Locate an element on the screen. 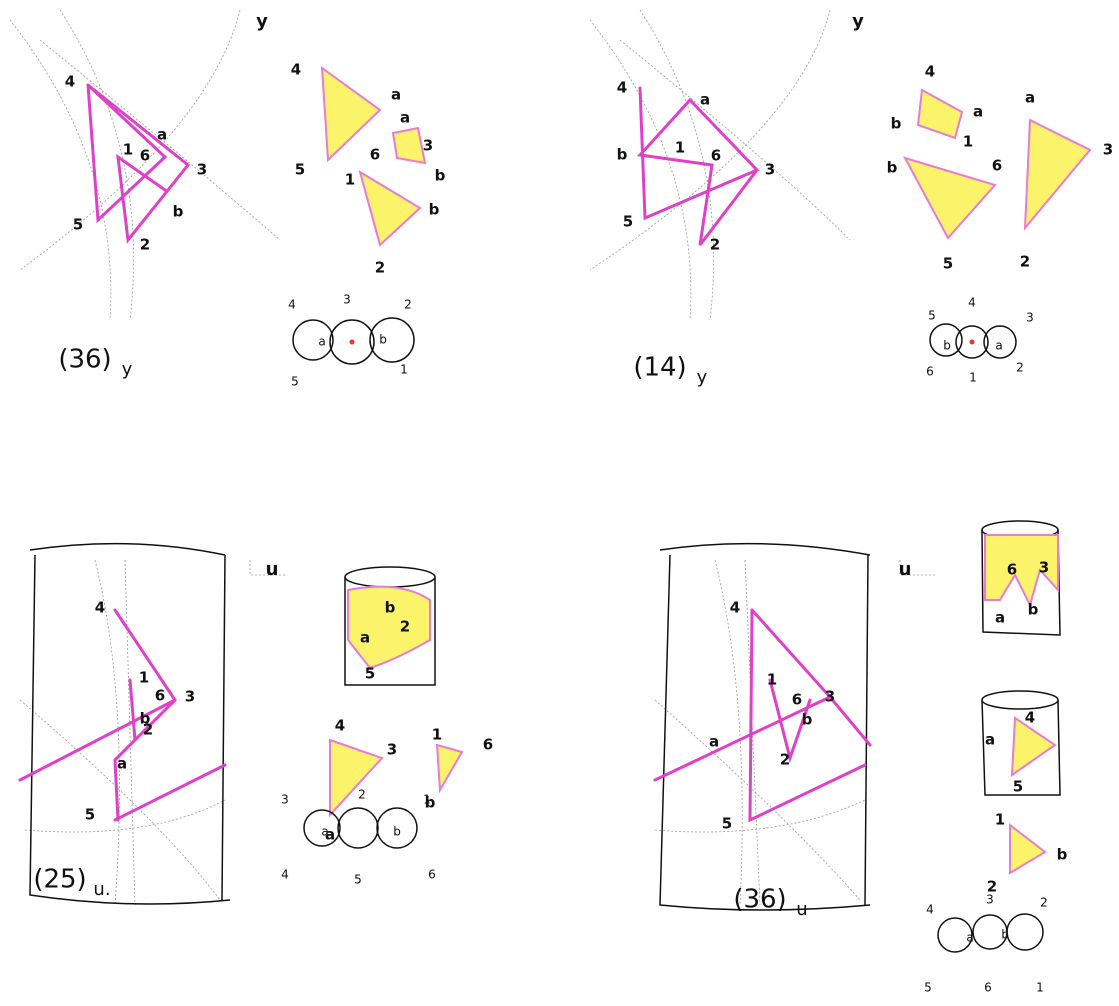 The width and height of the screenshot is (1119, 1006). caption: (14) is located at coordinates (659, 368).